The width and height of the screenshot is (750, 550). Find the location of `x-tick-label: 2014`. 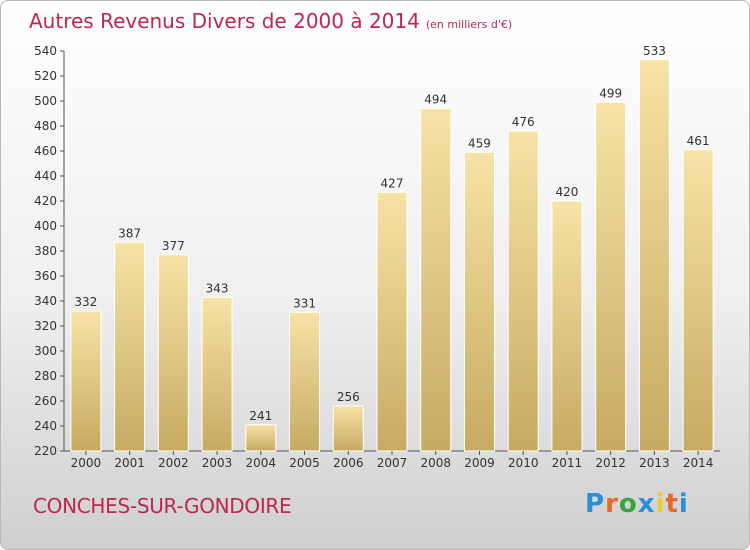

x-tick-label: 2014 is located at coordinates (698, 463).